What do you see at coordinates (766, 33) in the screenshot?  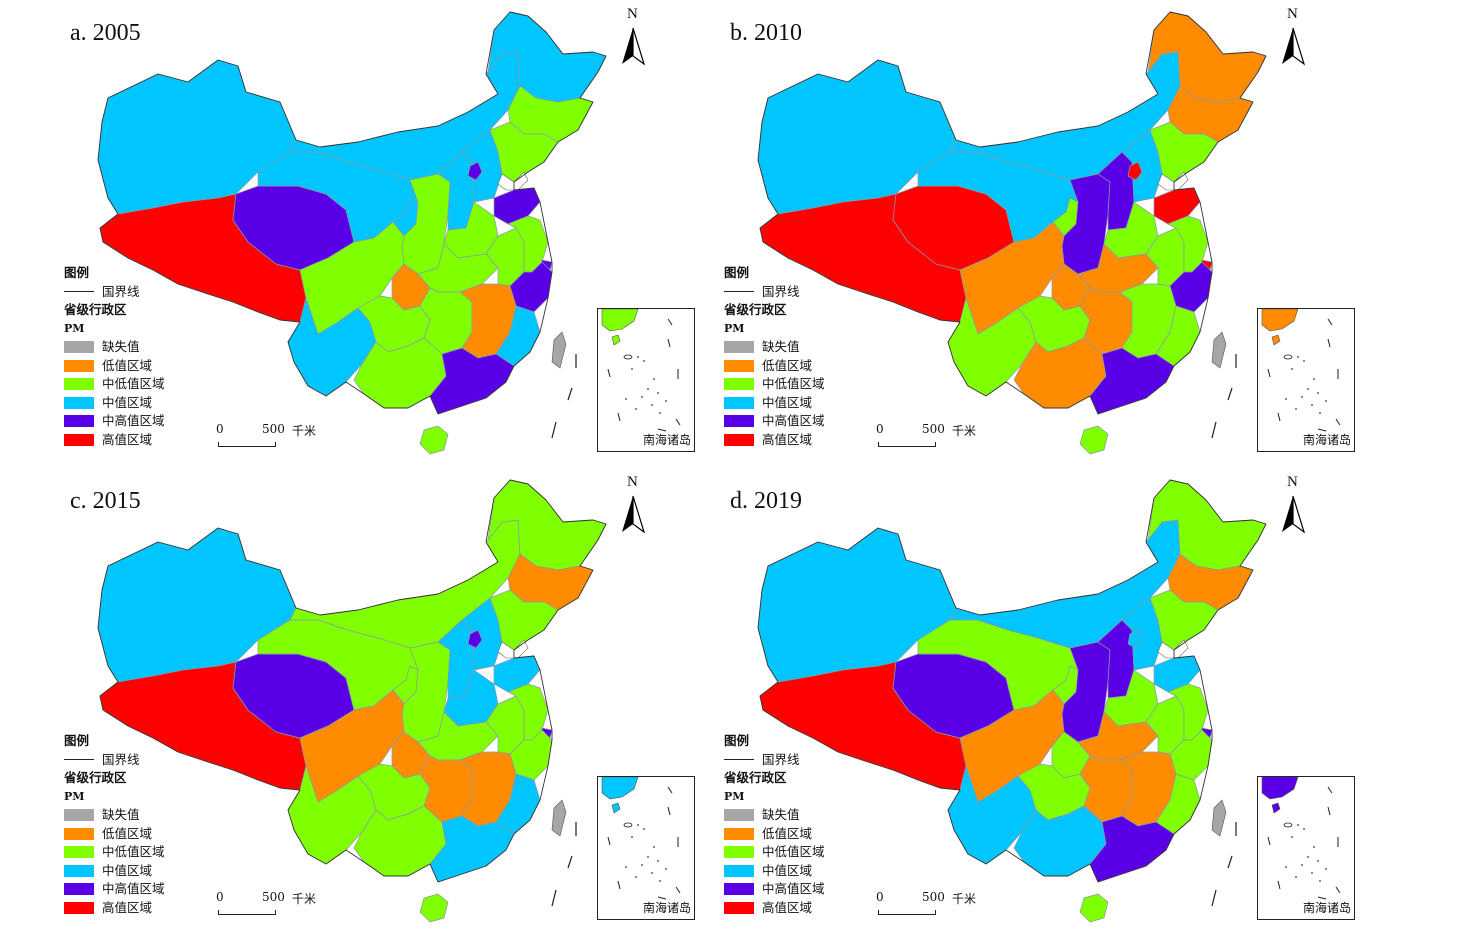 I see `panel-title: b. 2010` at bounding box center [766, 33].